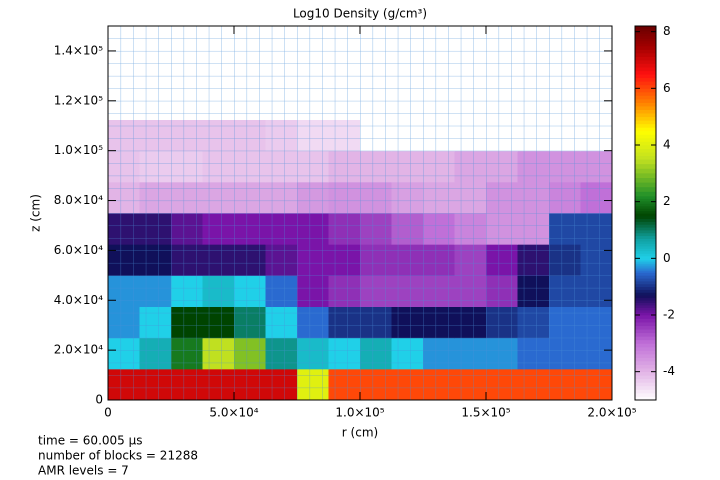 The width and height of the screenshot is (720, 480). What do you see at coordinates (78, 250) in the screenshot?
I see `y-tick-label: 6.0×10⁴` at bounding box center [78, 250].